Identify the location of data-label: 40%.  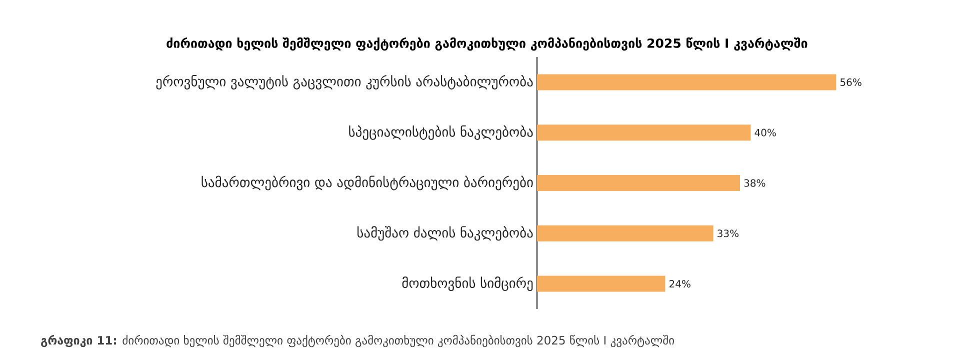
(765, 132).